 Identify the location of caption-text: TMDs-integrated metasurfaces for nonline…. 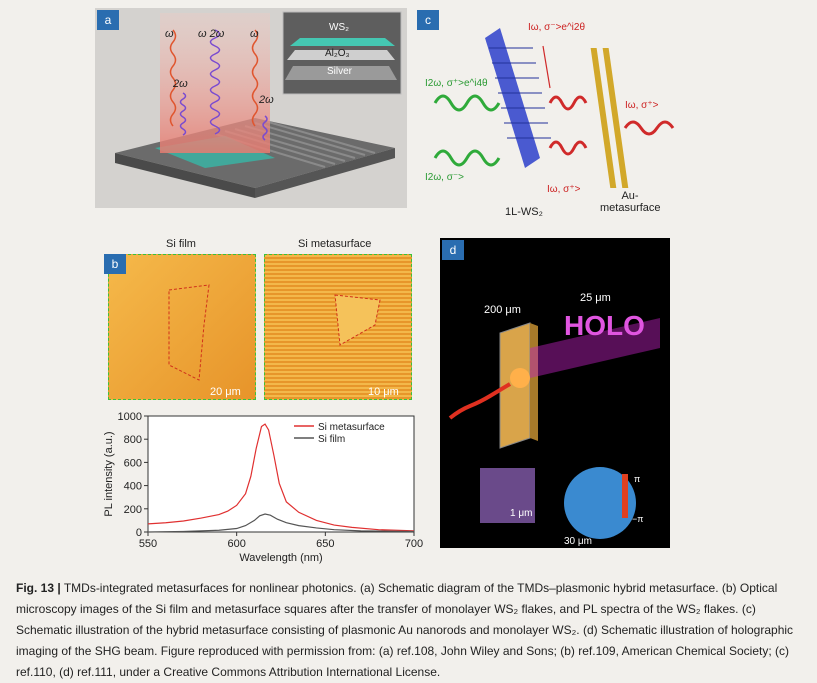
(405, 630).